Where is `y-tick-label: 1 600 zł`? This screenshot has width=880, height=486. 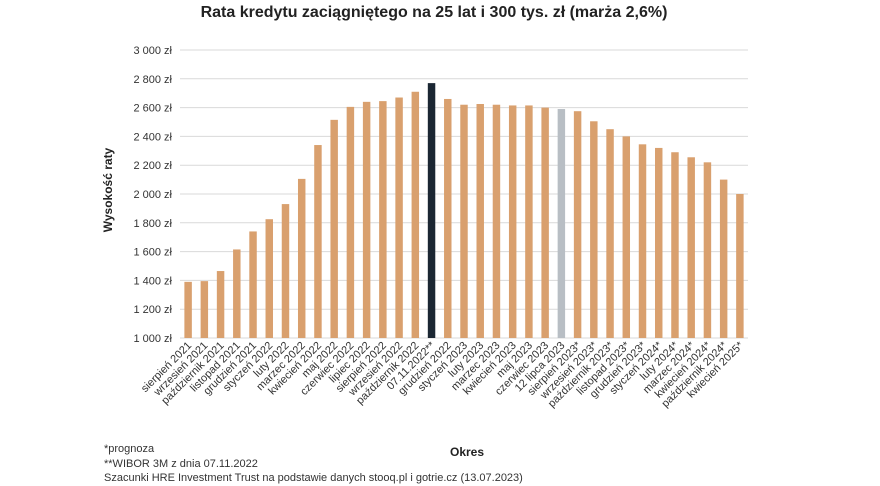 y-tick-label: 1 600 zł is located at coordinates (152, 253).